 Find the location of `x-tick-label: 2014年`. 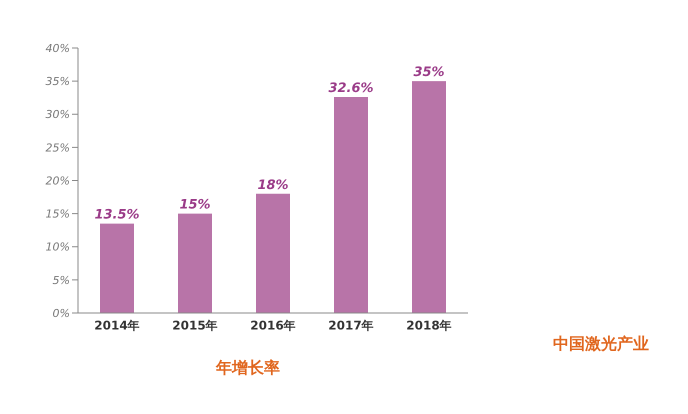

x-tick-label: 2014年 is located at coordinates (117, 325).